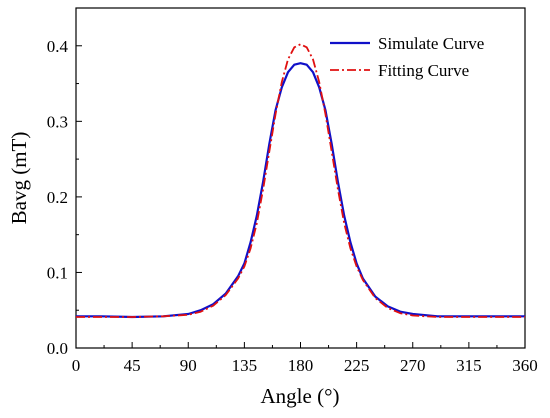 This screenshot has height=418, width=550. I want to click on y-tick-label: 0.3, so click(57, 121).